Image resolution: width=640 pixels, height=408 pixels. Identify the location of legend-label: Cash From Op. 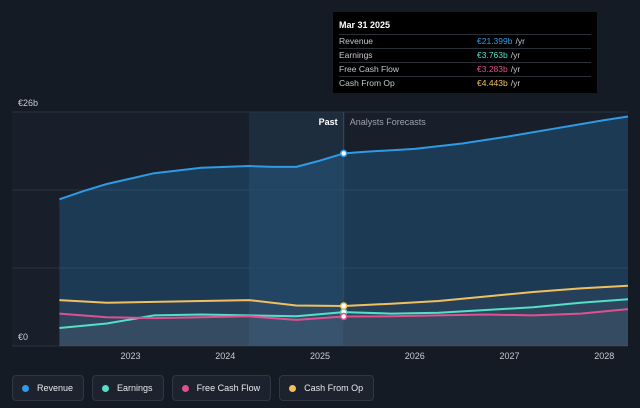
(334, 388).